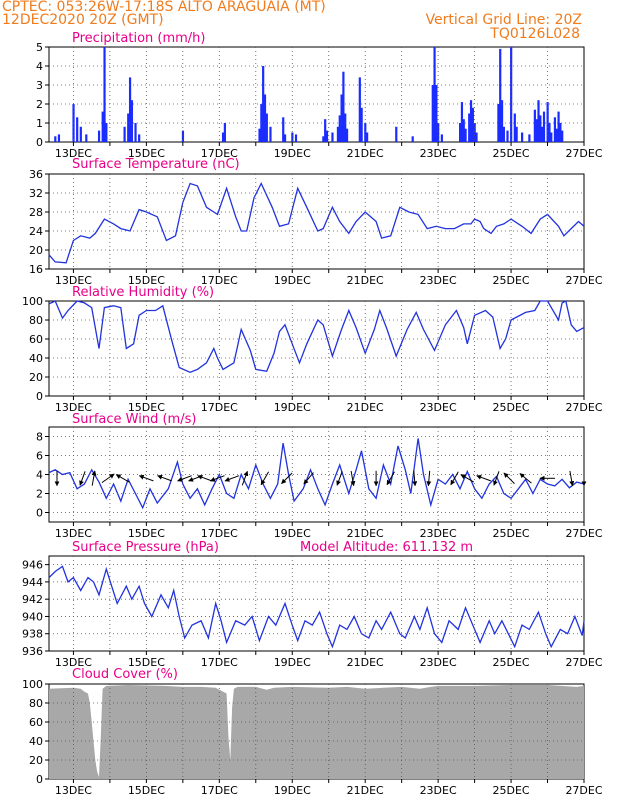  I want to click on y-tick-label: 942, so click(32, 599).